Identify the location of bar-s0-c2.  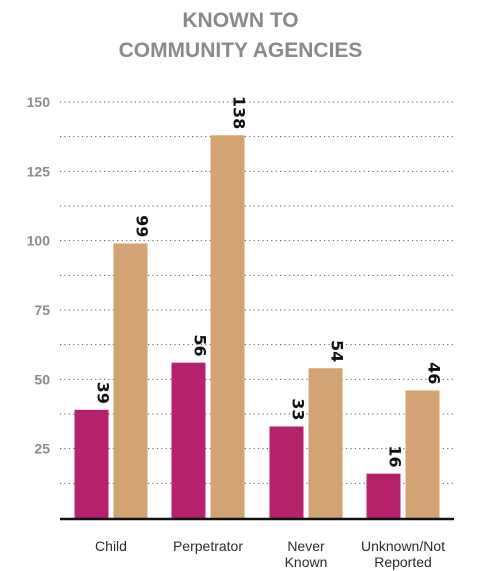
(286, 472).